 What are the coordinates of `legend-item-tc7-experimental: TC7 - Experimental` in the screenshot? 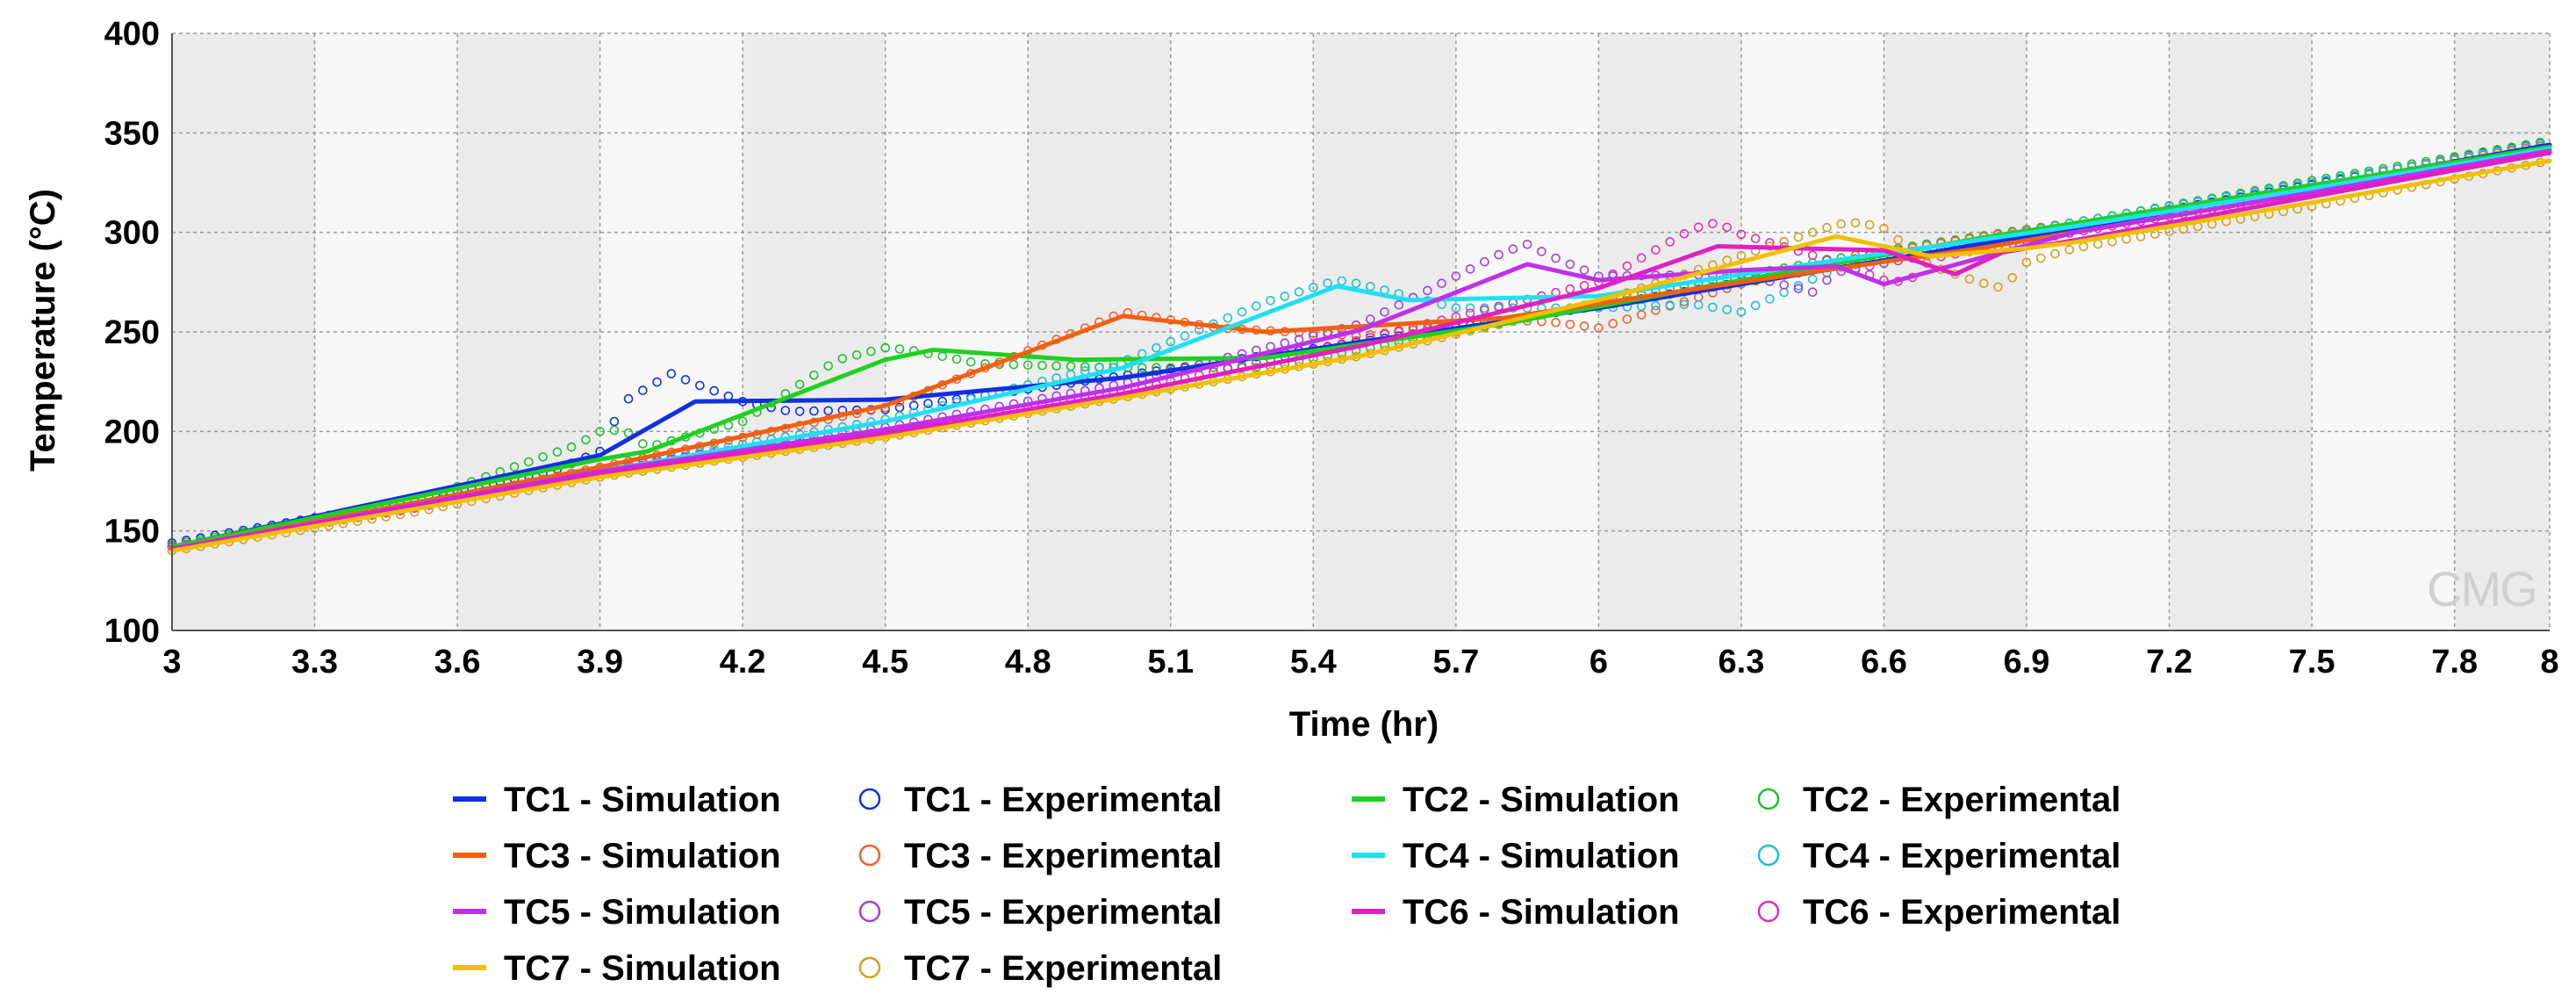 It's located at (1040, 968).